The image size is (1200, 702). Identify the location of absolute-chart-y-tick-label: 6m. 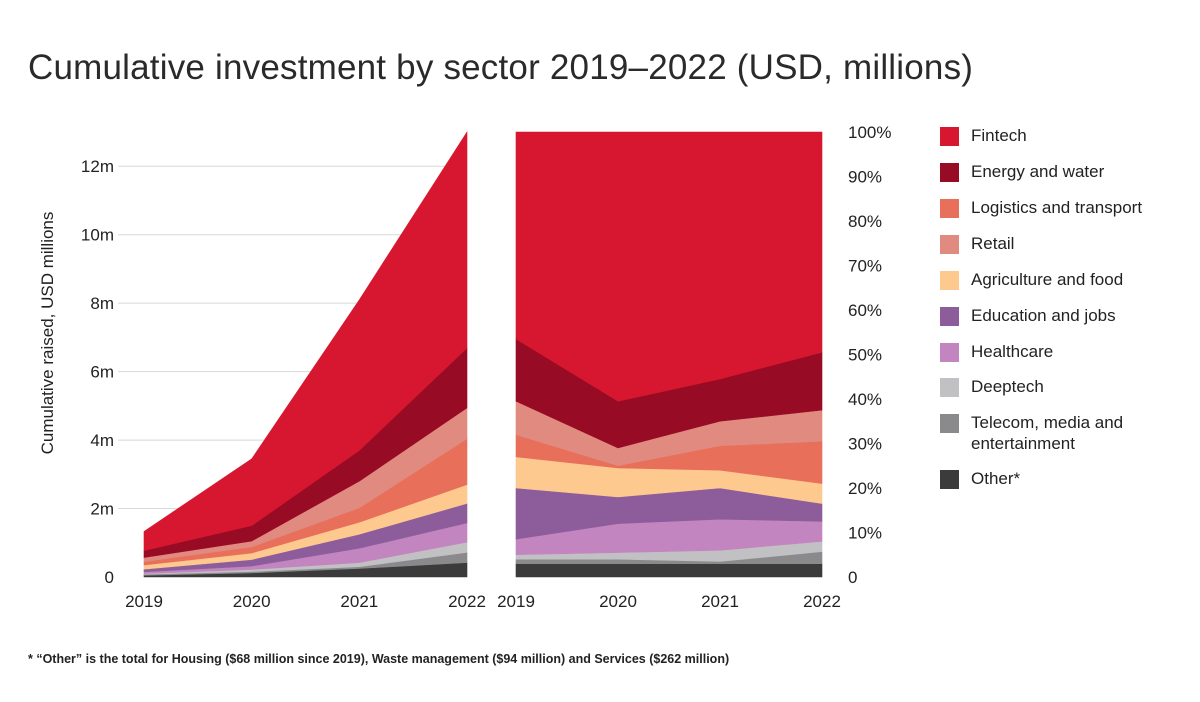
(102, 372).